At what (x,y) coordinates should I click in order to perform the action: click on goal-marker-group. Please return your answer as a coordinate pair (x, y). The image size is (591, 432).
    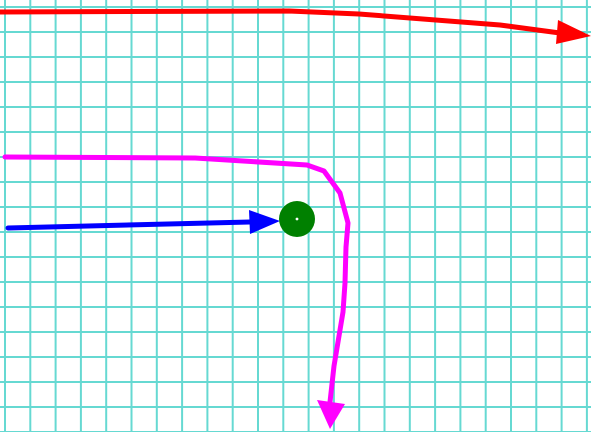
    Looking at the image, I should click on (297, 219).